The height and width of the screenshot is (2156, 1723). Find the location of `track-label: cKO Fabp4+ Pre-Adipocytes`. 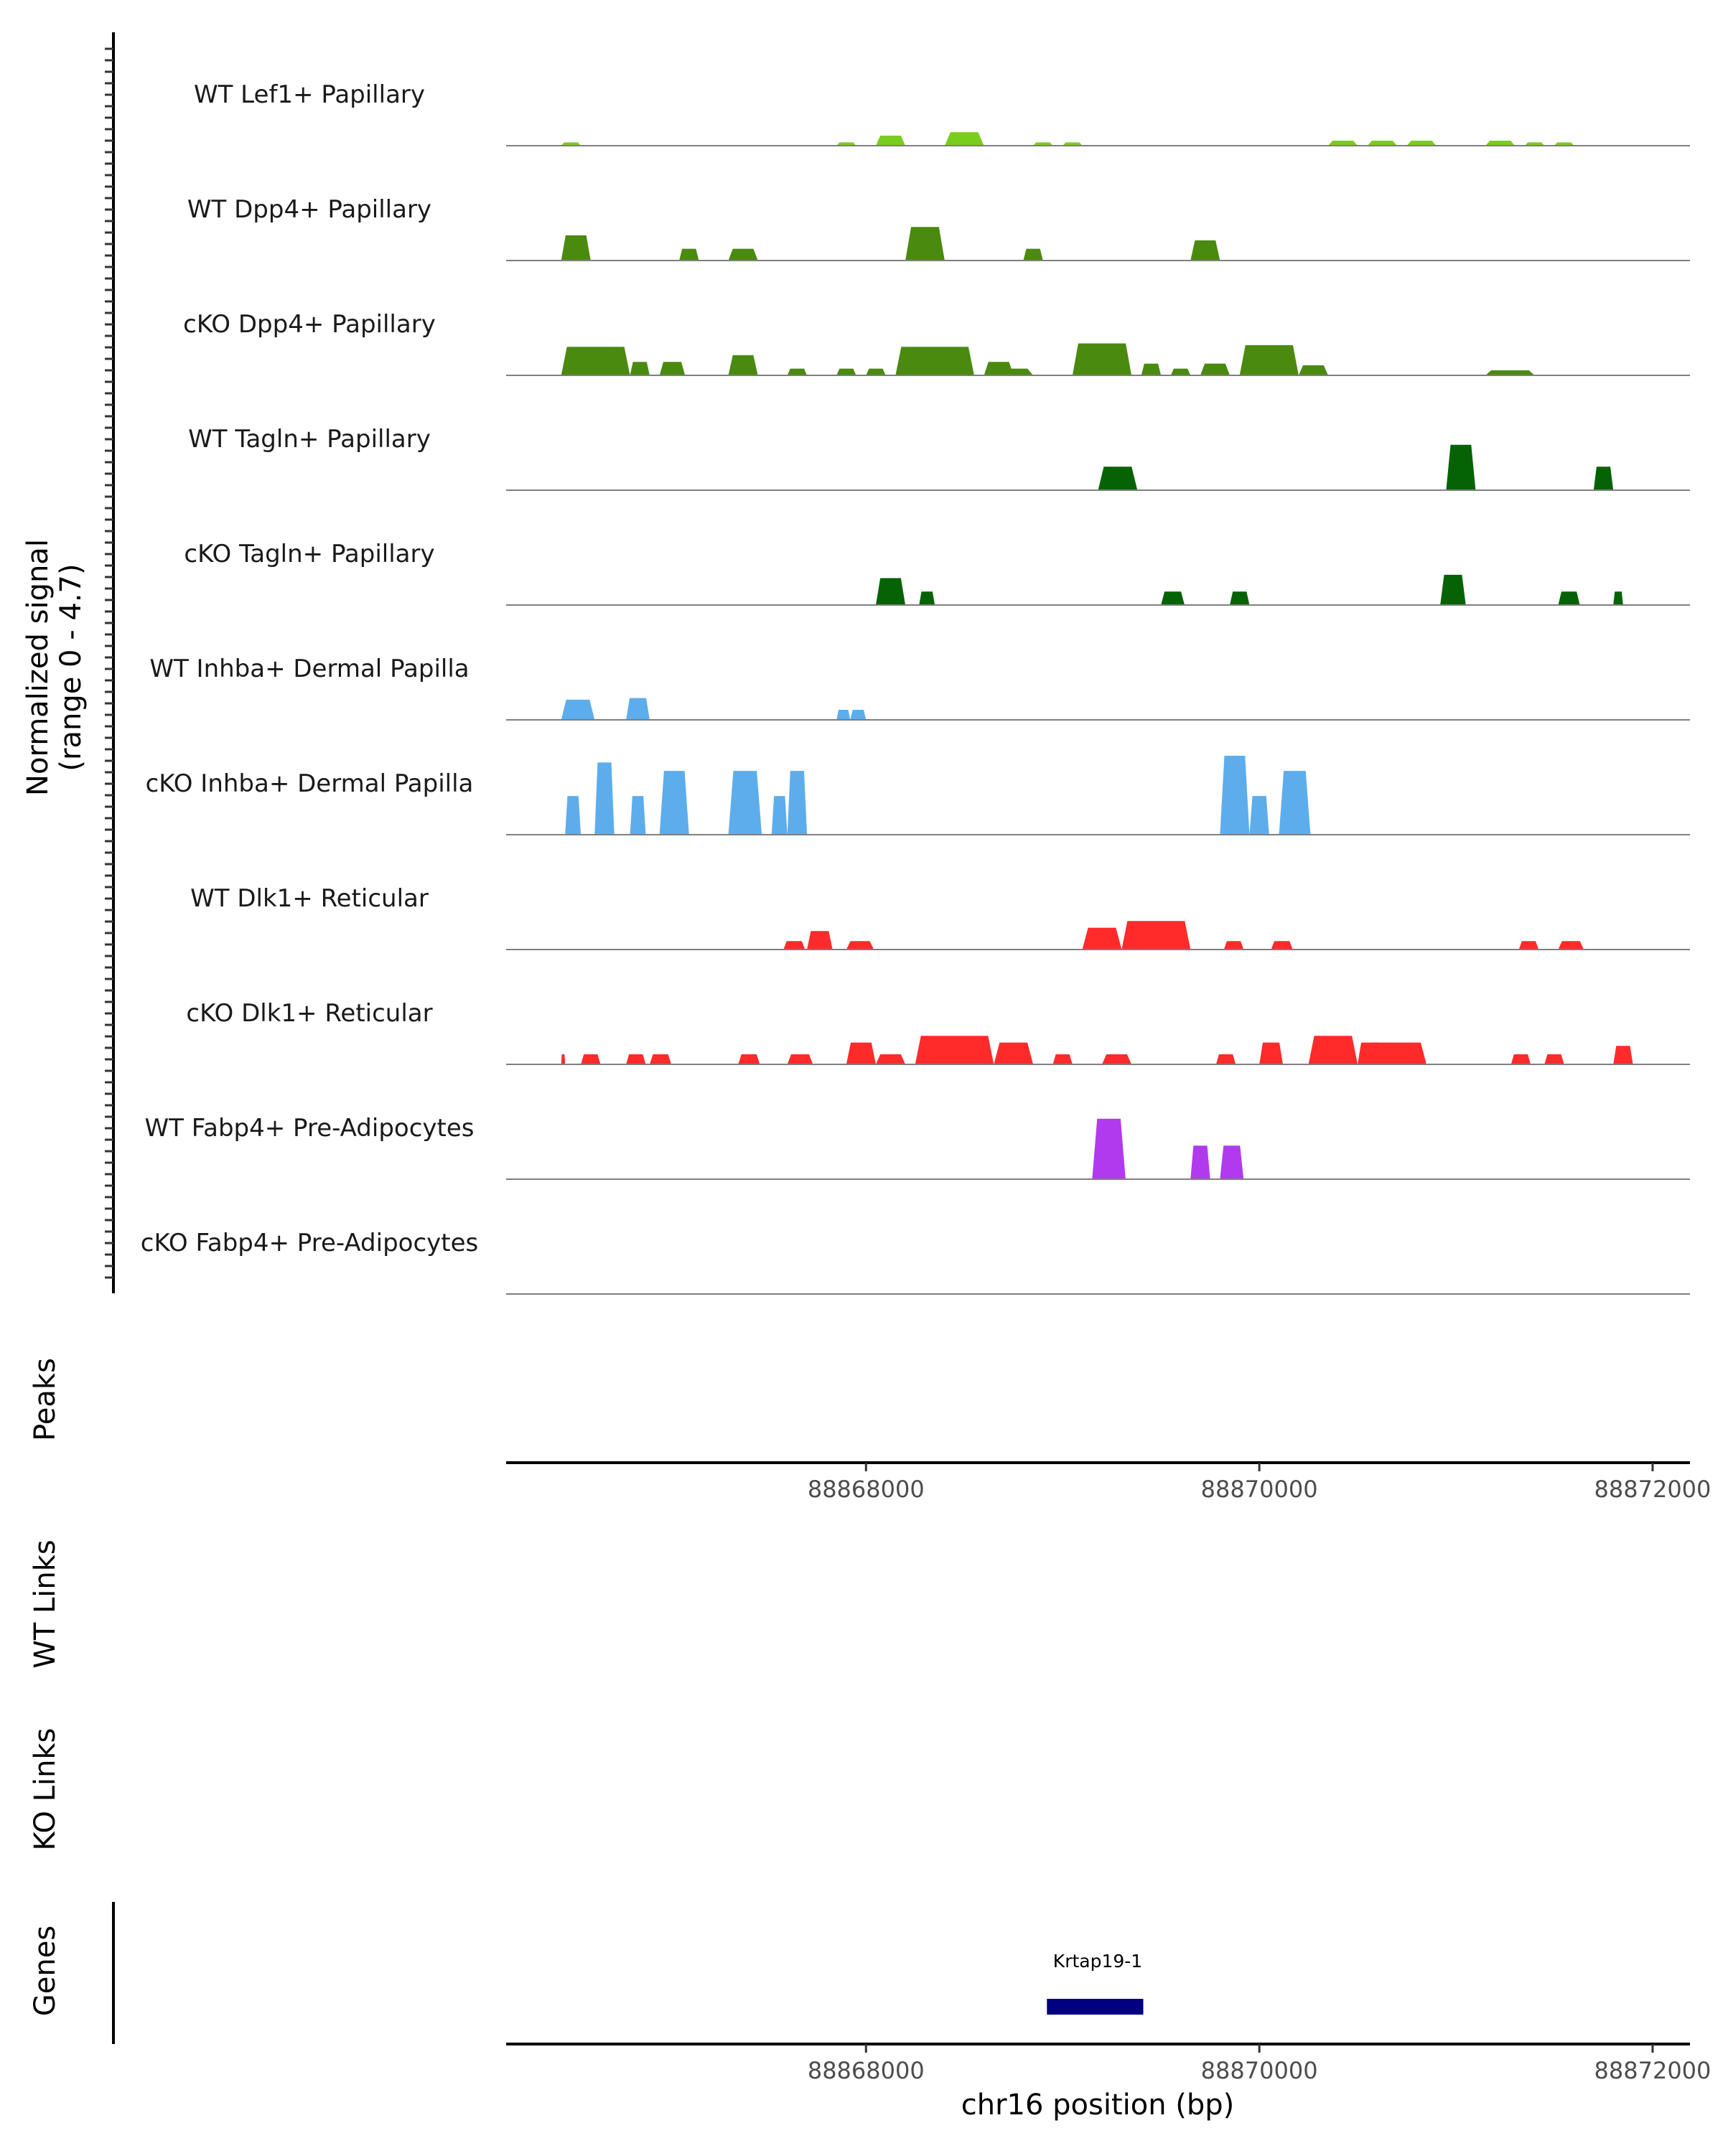

track-label: cKO Fabp4+ Pre-Adipocytes is located at coordinates (310, 1243).